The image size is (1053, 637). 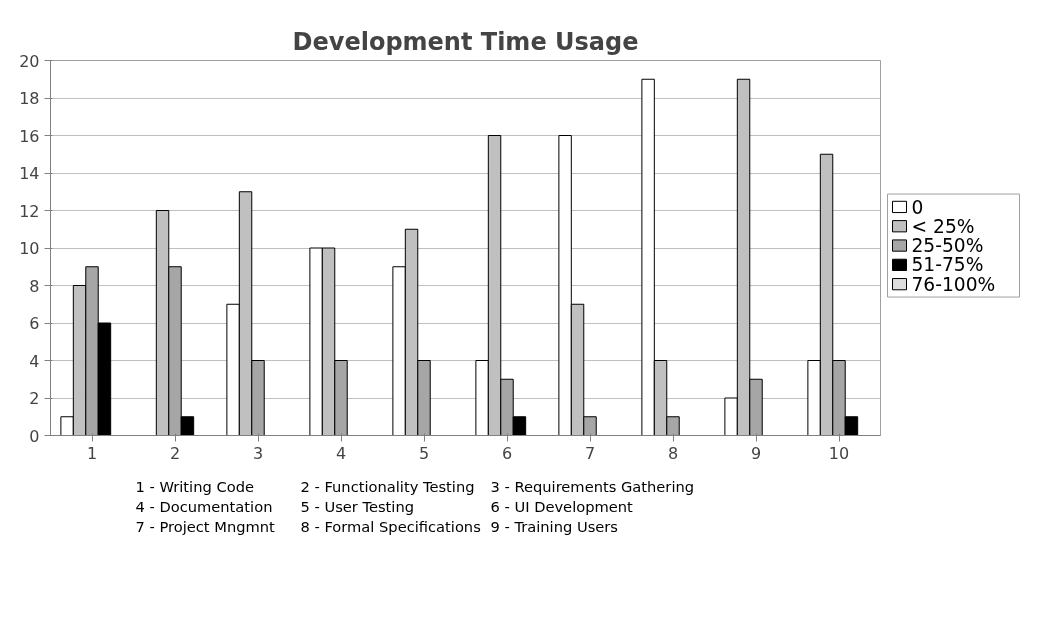 What do you see at coordinates (839, 453) in the screenshot?
I see `x-tick-label: 10` at bounding box center [839, 453].